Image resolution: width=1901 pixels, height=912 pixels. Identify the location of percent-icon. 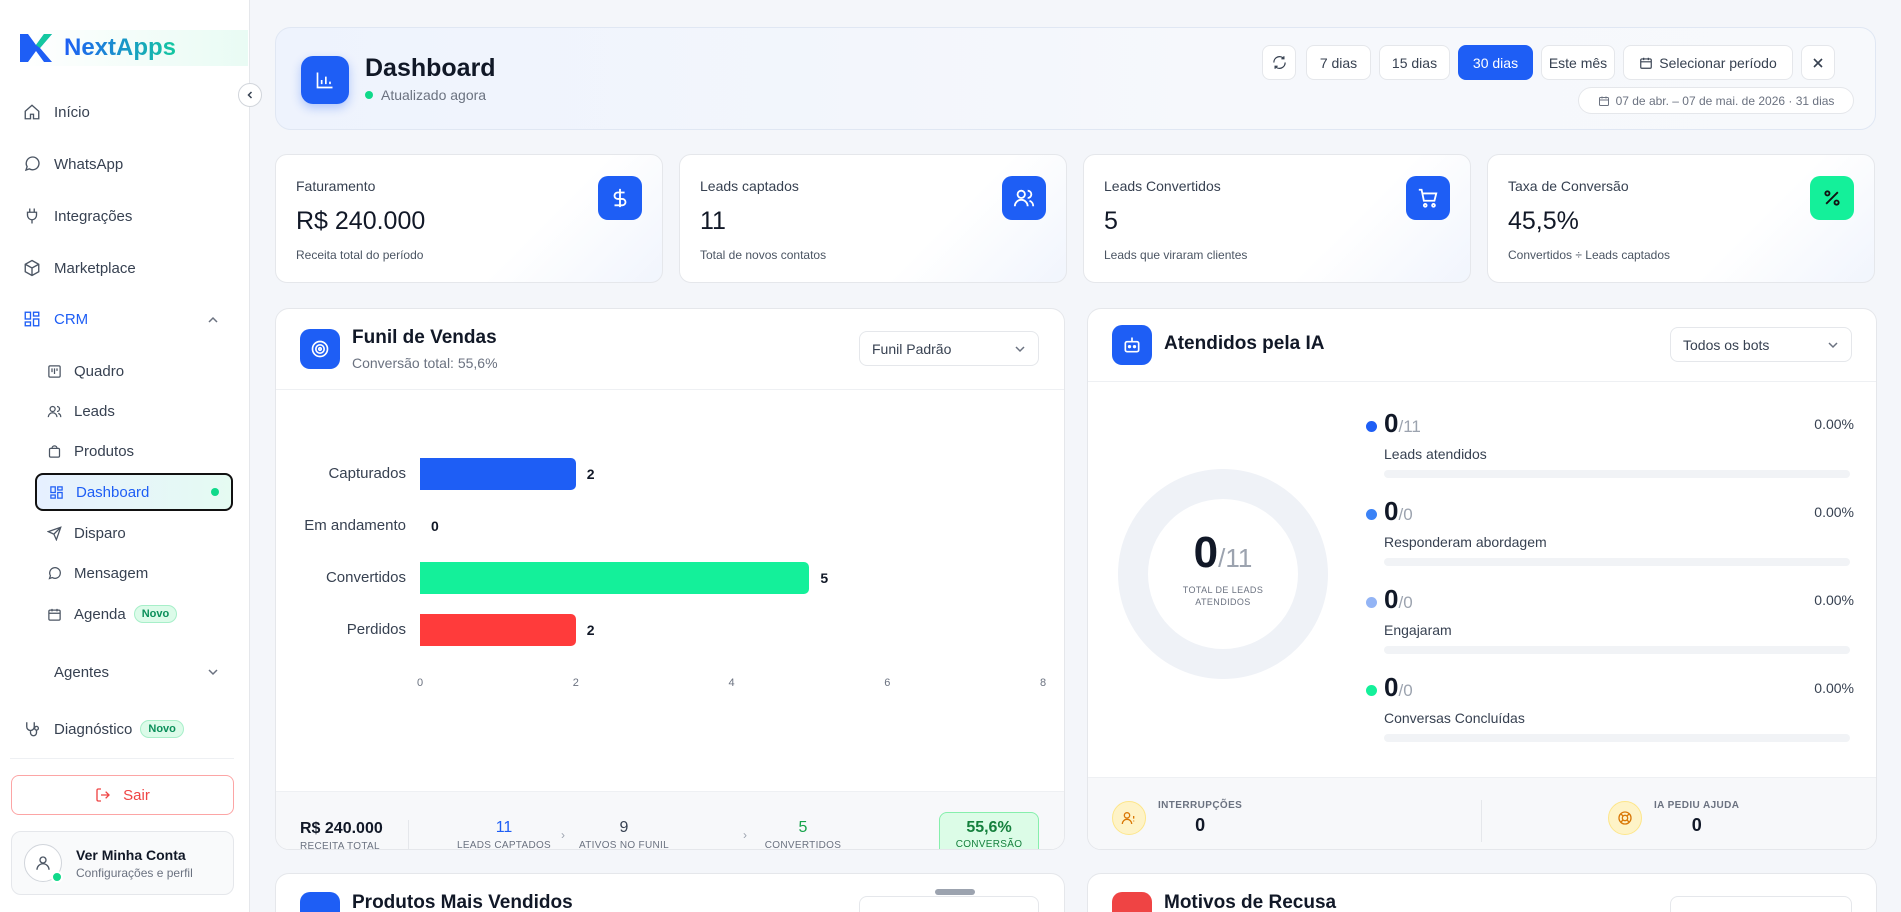
(1832, 198).